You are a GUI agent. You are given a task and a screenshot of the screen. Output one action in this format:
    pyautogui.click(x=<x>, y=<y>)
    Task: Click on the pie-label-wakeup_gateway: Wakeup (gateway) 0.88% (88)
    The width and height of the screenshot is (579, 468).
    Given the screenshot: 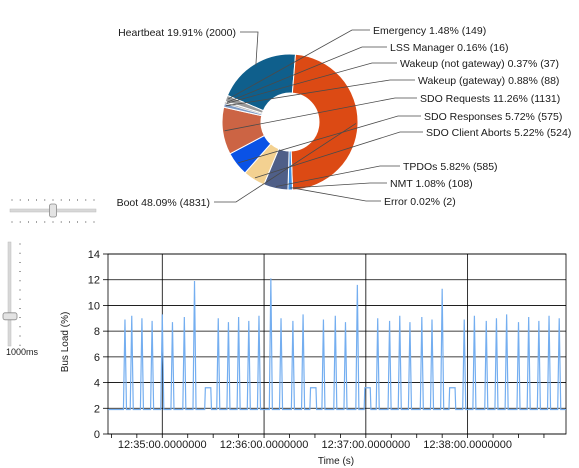 What is the action you would take?
    pyautogui.click(x=488, y=81)
    